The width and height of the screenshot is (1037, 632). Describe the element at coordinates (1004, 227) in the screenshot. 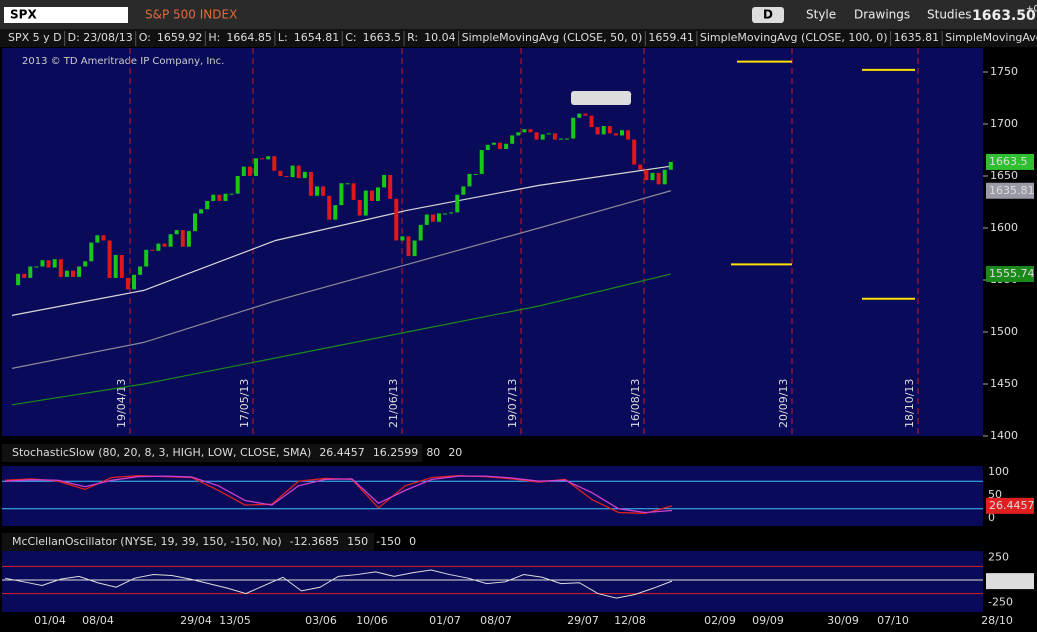

I see `y-tick-label: 1600` at that location.